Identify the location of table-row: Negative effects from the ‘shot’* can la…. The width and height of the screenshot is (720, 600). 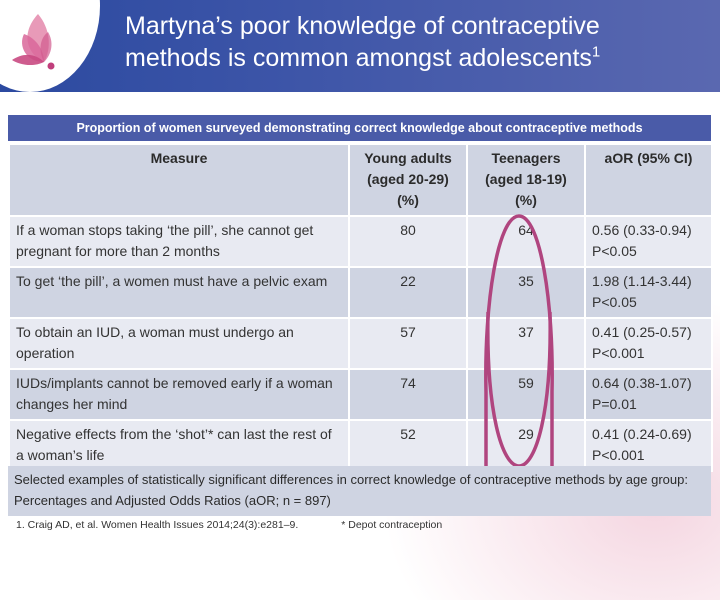
(360, 445).